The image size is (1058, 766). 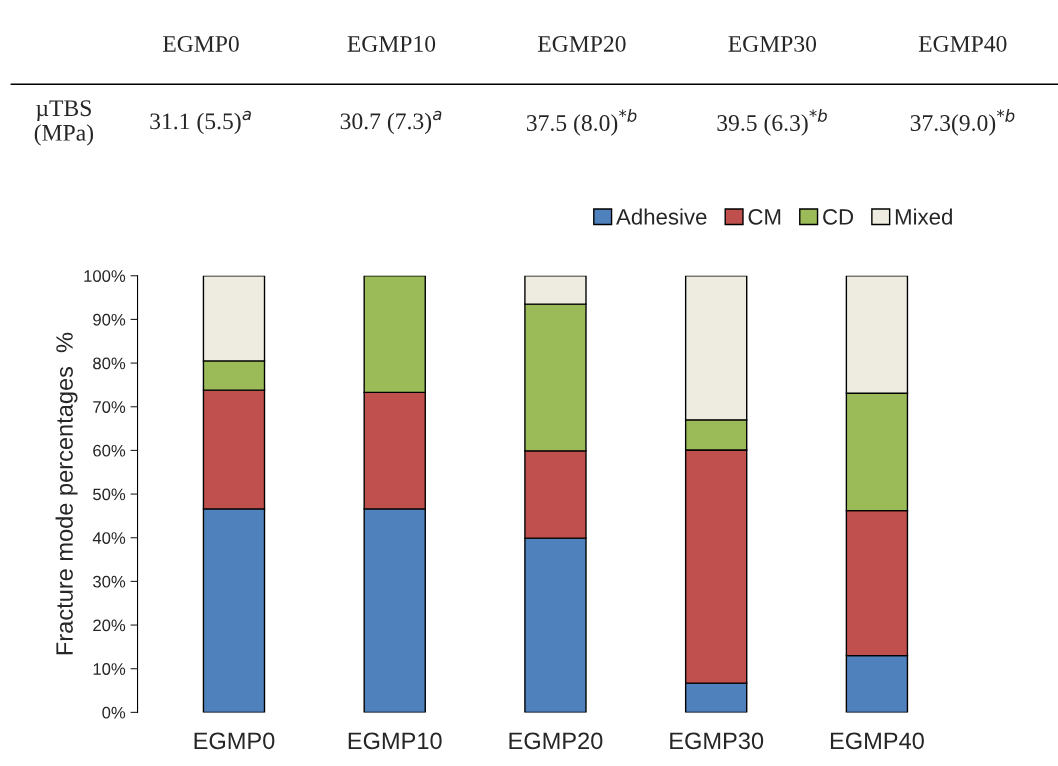 I want to click on x-tick-label: EGMP40, so click(x=877, y=741).